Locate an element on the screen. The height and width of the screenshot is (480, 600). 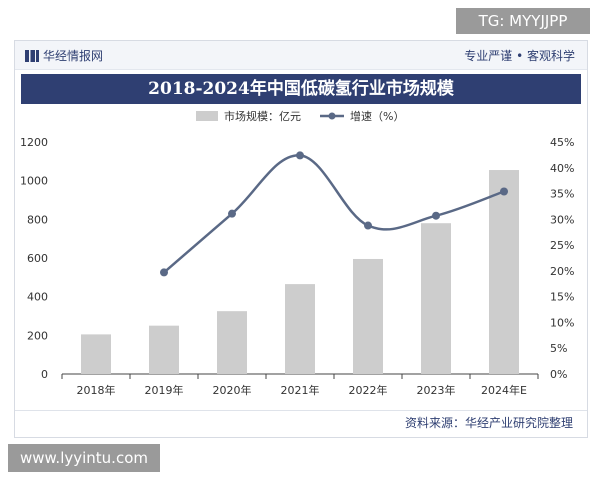
y-right-tick-label: 30% is located at coordinates (562, 219).